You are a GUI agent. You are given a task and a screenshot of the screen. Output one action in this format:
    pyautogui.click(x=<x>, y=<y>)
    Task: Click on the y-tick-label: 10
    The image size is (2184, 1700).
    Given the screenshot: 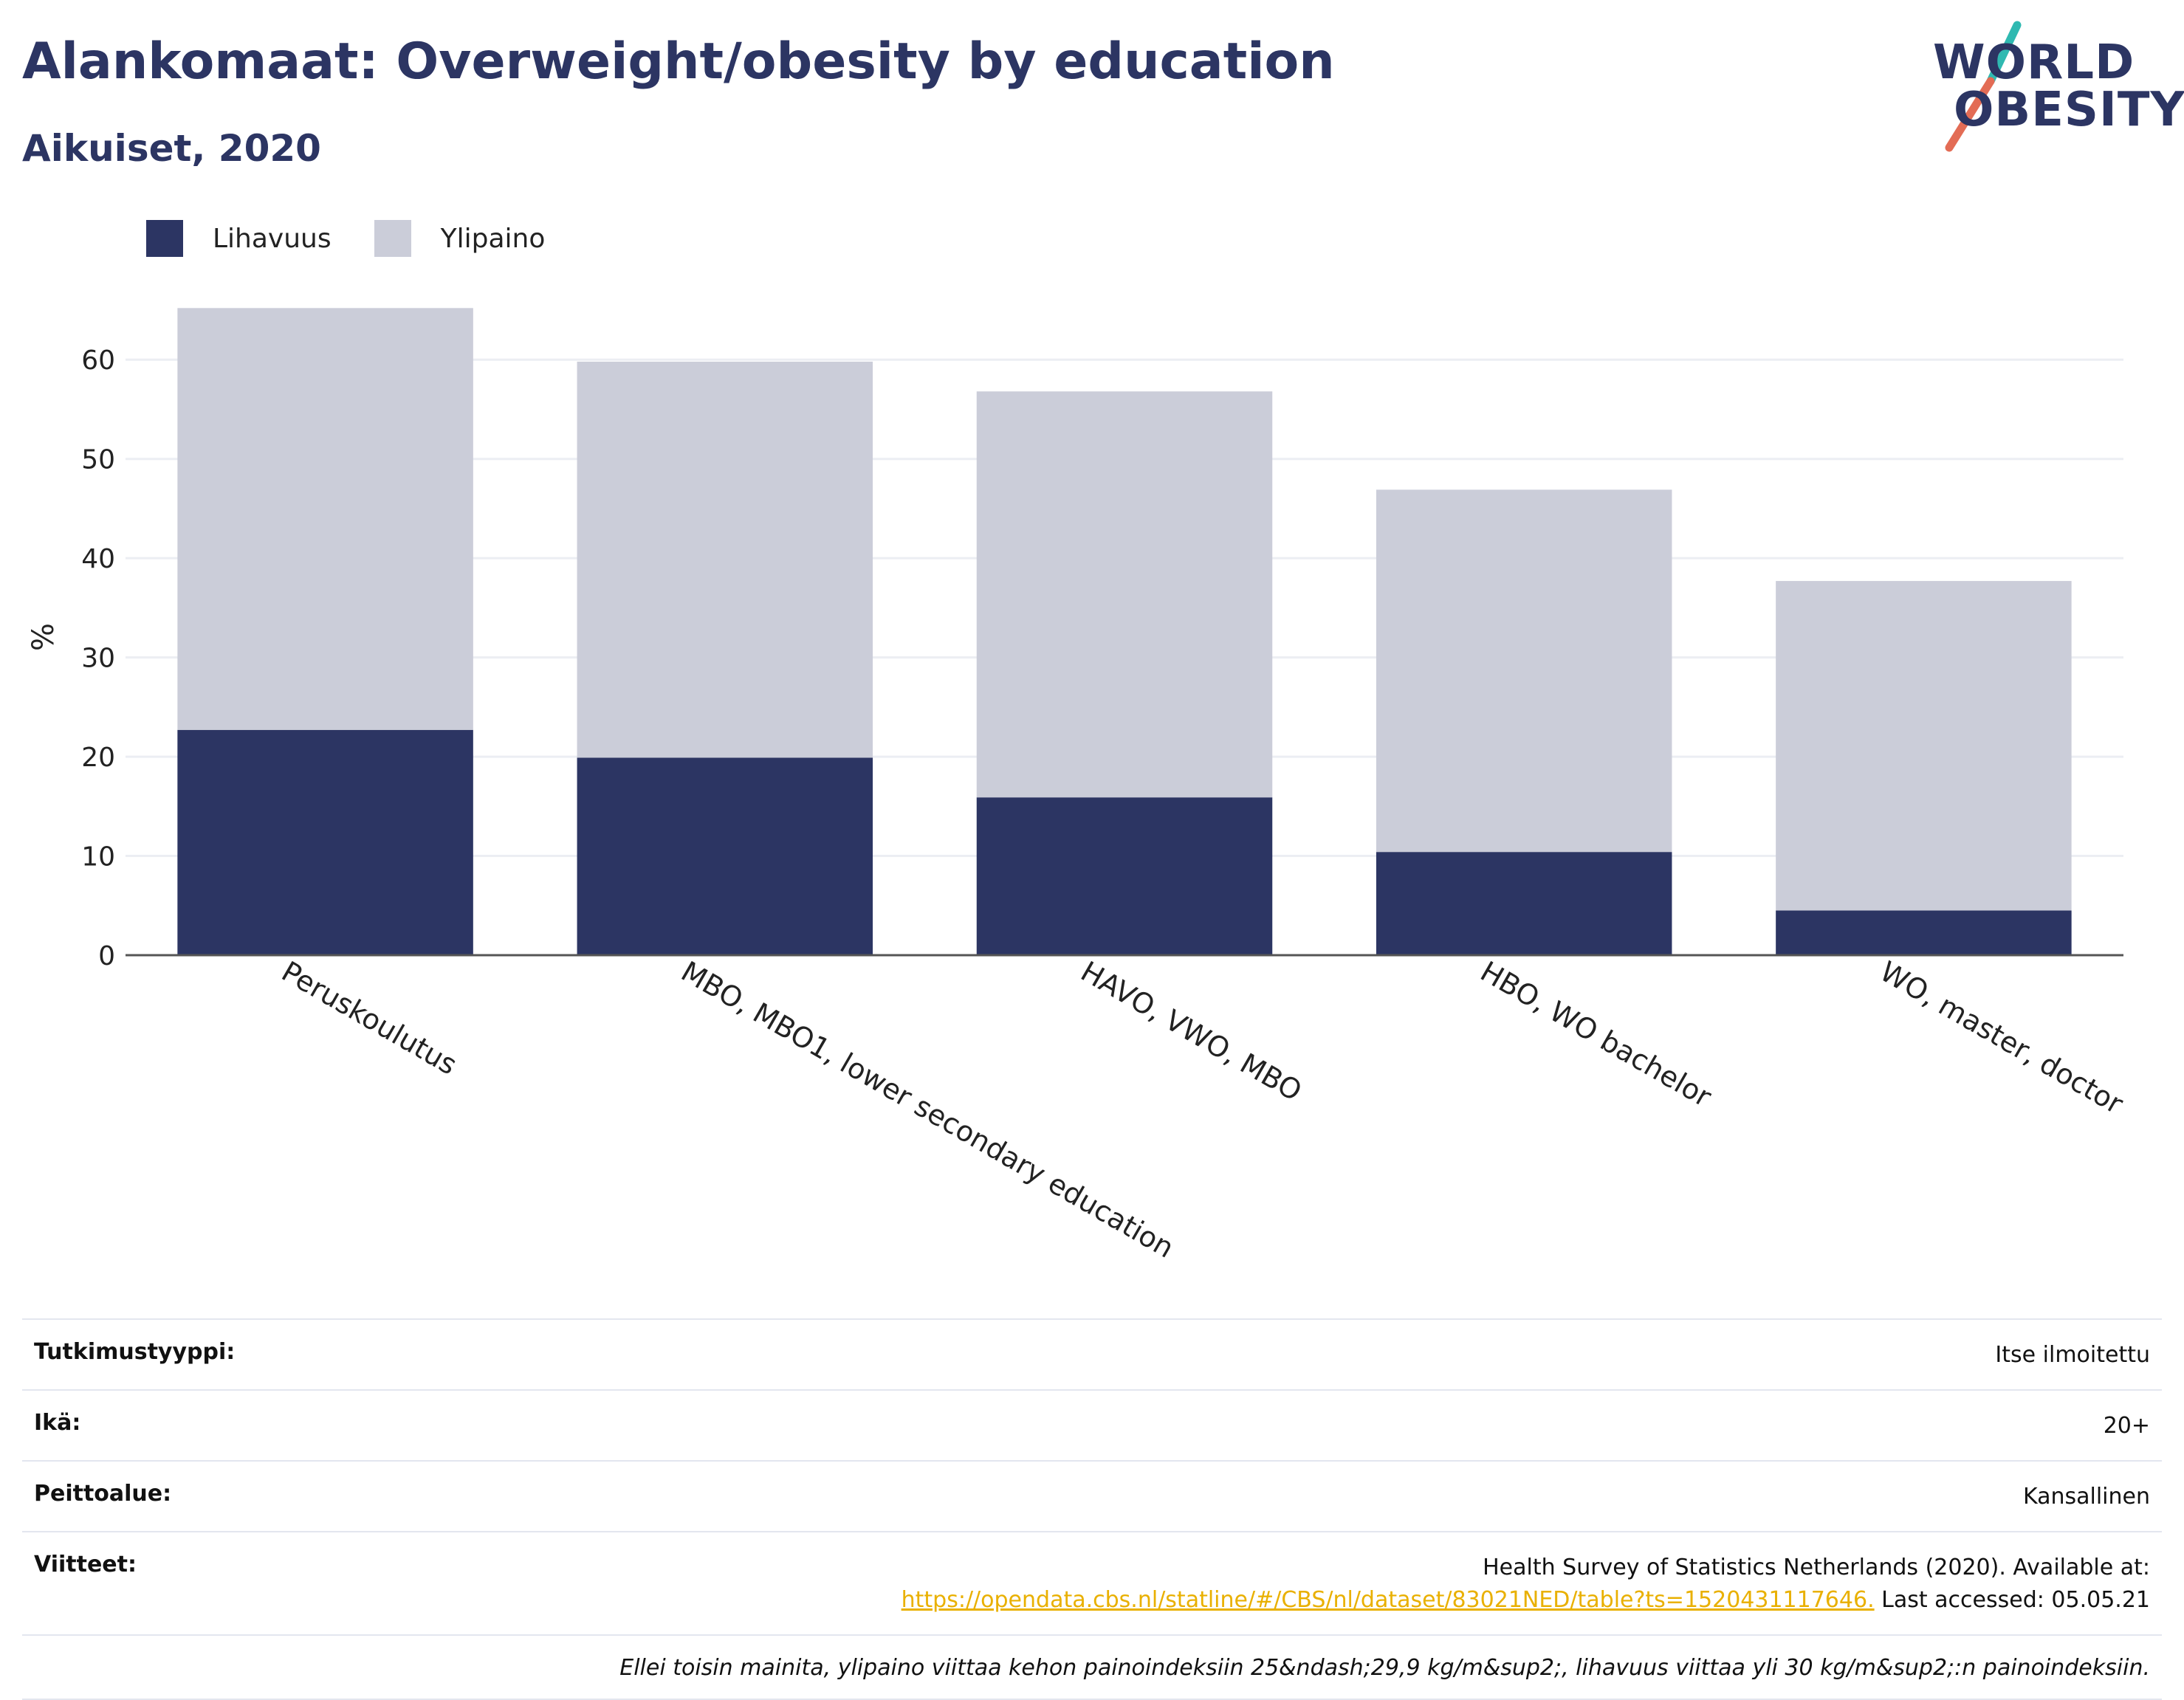 What is the action you would take?
    pyautogui.click(x=98, y=857)
    